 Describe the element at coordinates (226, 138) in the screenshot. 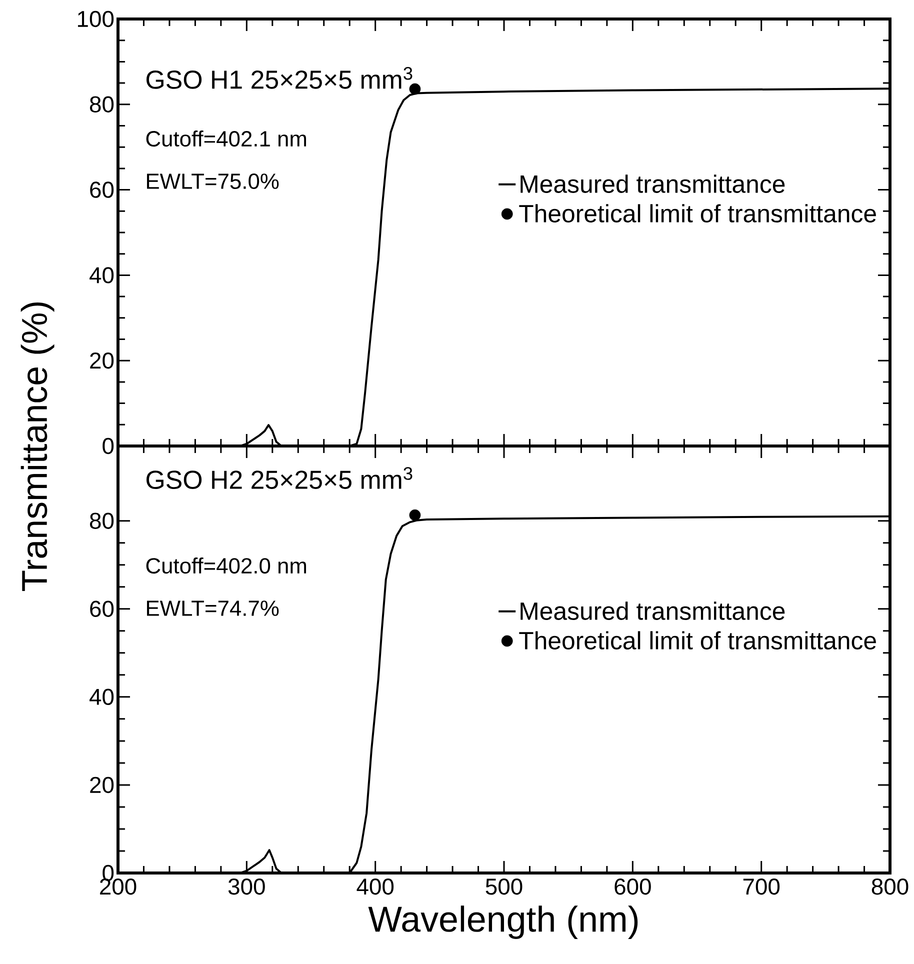

I see `annotation: Cutoff=402.1 nm` at that location.